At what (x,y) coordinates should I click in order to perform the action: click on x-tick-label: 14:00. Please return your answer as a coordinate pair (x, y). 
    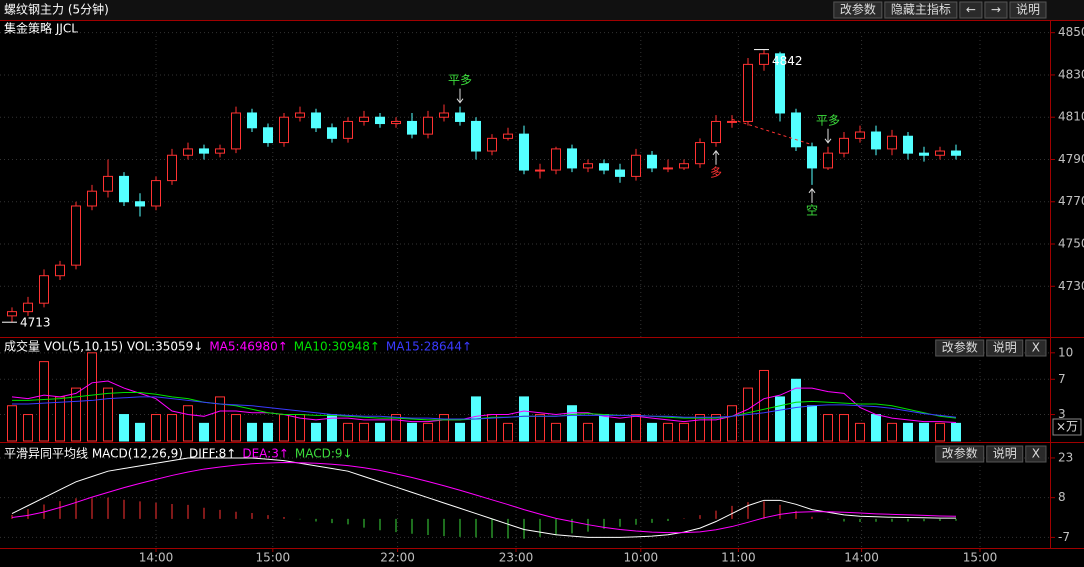
    Looking at the image, I should click on (156, 558).